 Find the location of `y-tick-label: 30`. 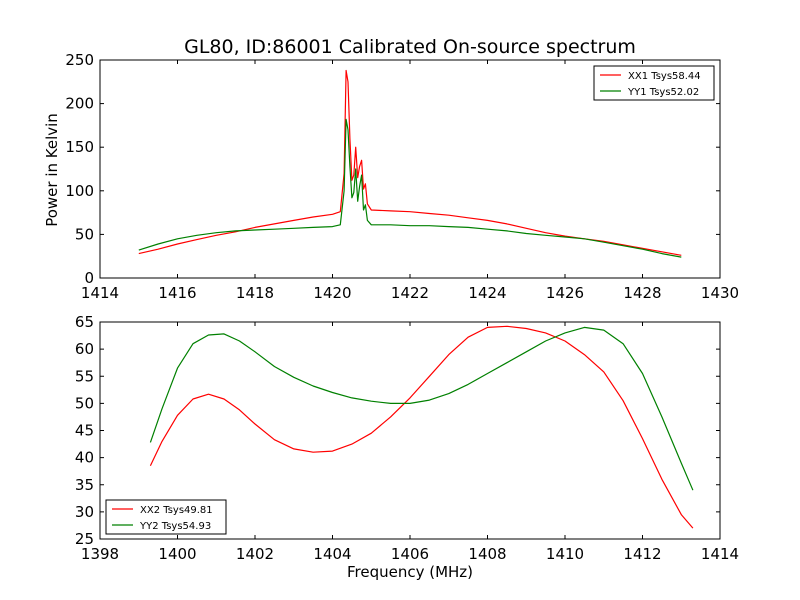

y-tick-label: 30 is located at coordinates (84, 512).